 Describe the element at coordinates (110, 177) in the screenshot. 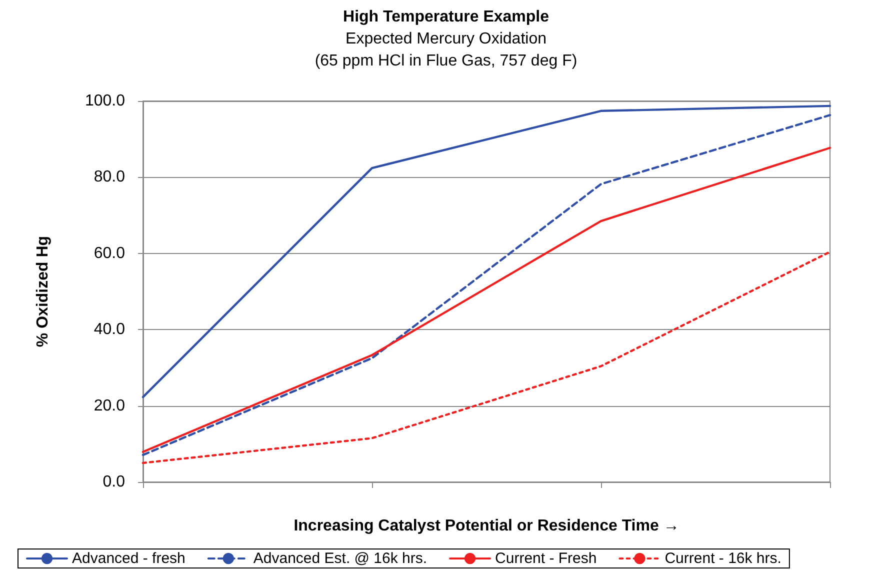

I see `y-tick-label: 80.0` at that location.